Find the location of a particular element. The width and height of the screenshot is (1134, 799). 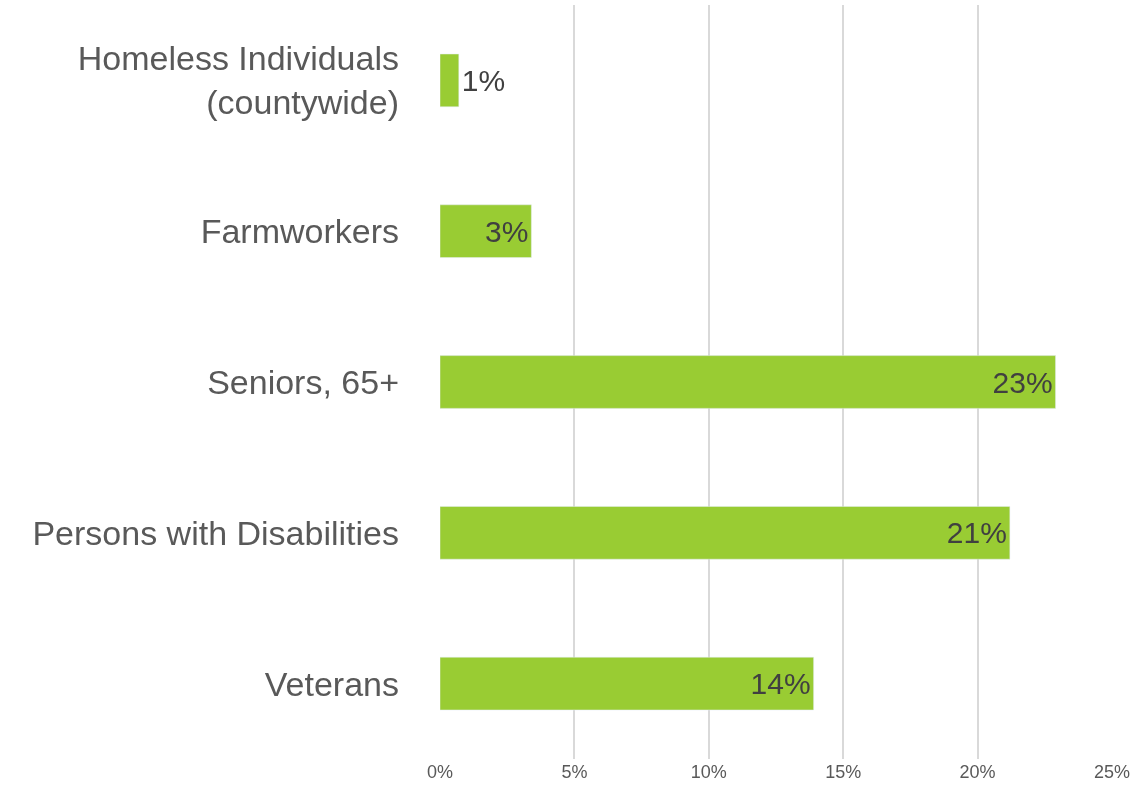

y-tick-label: Persons with Disabilities is located at coordinates (215, 532).